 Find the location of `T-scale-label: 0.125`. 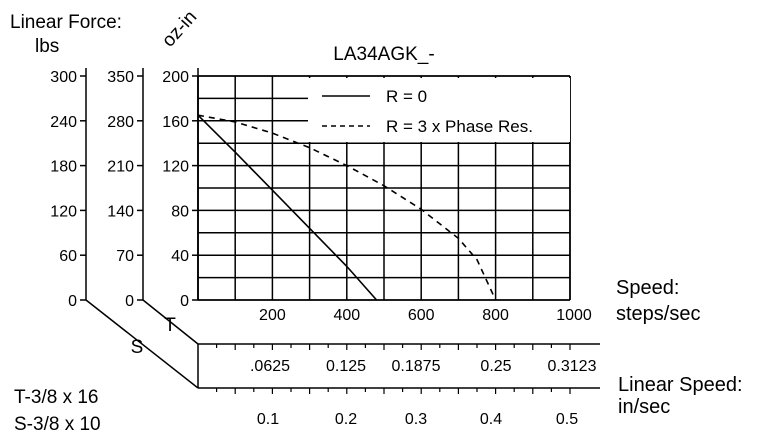

T-scale-label: 0.125 is located at coordinates (346, 366).